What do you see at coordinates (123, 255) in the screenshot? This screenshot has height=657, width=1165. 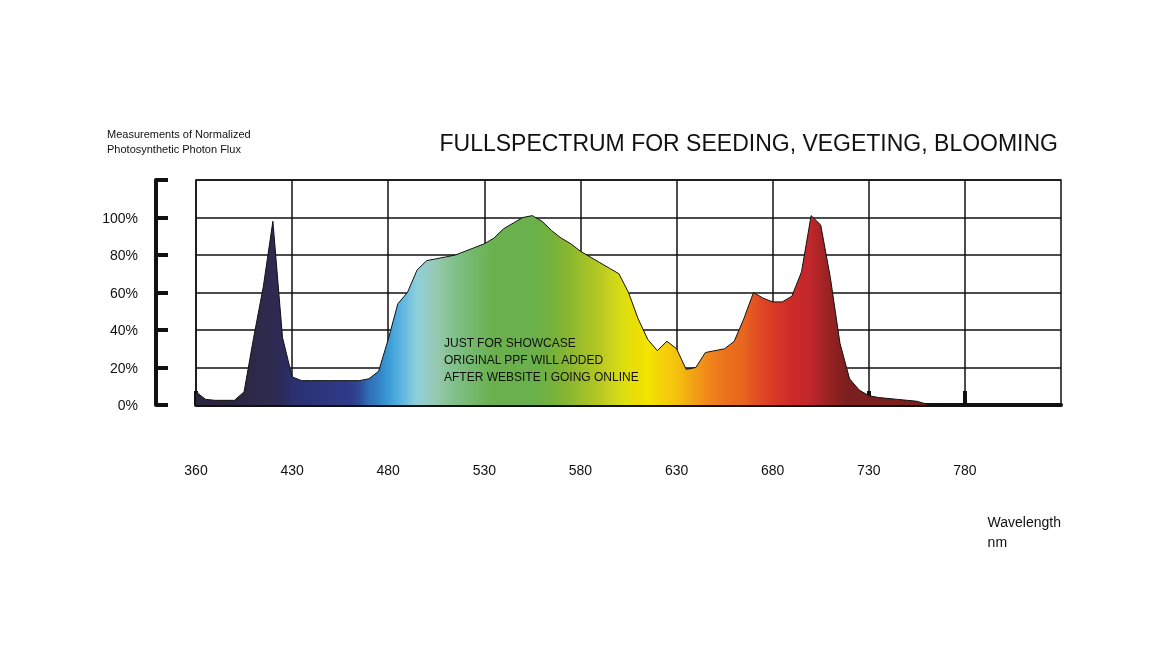 I see `y-tick-label: 80%` at bounding box center [123, 255].